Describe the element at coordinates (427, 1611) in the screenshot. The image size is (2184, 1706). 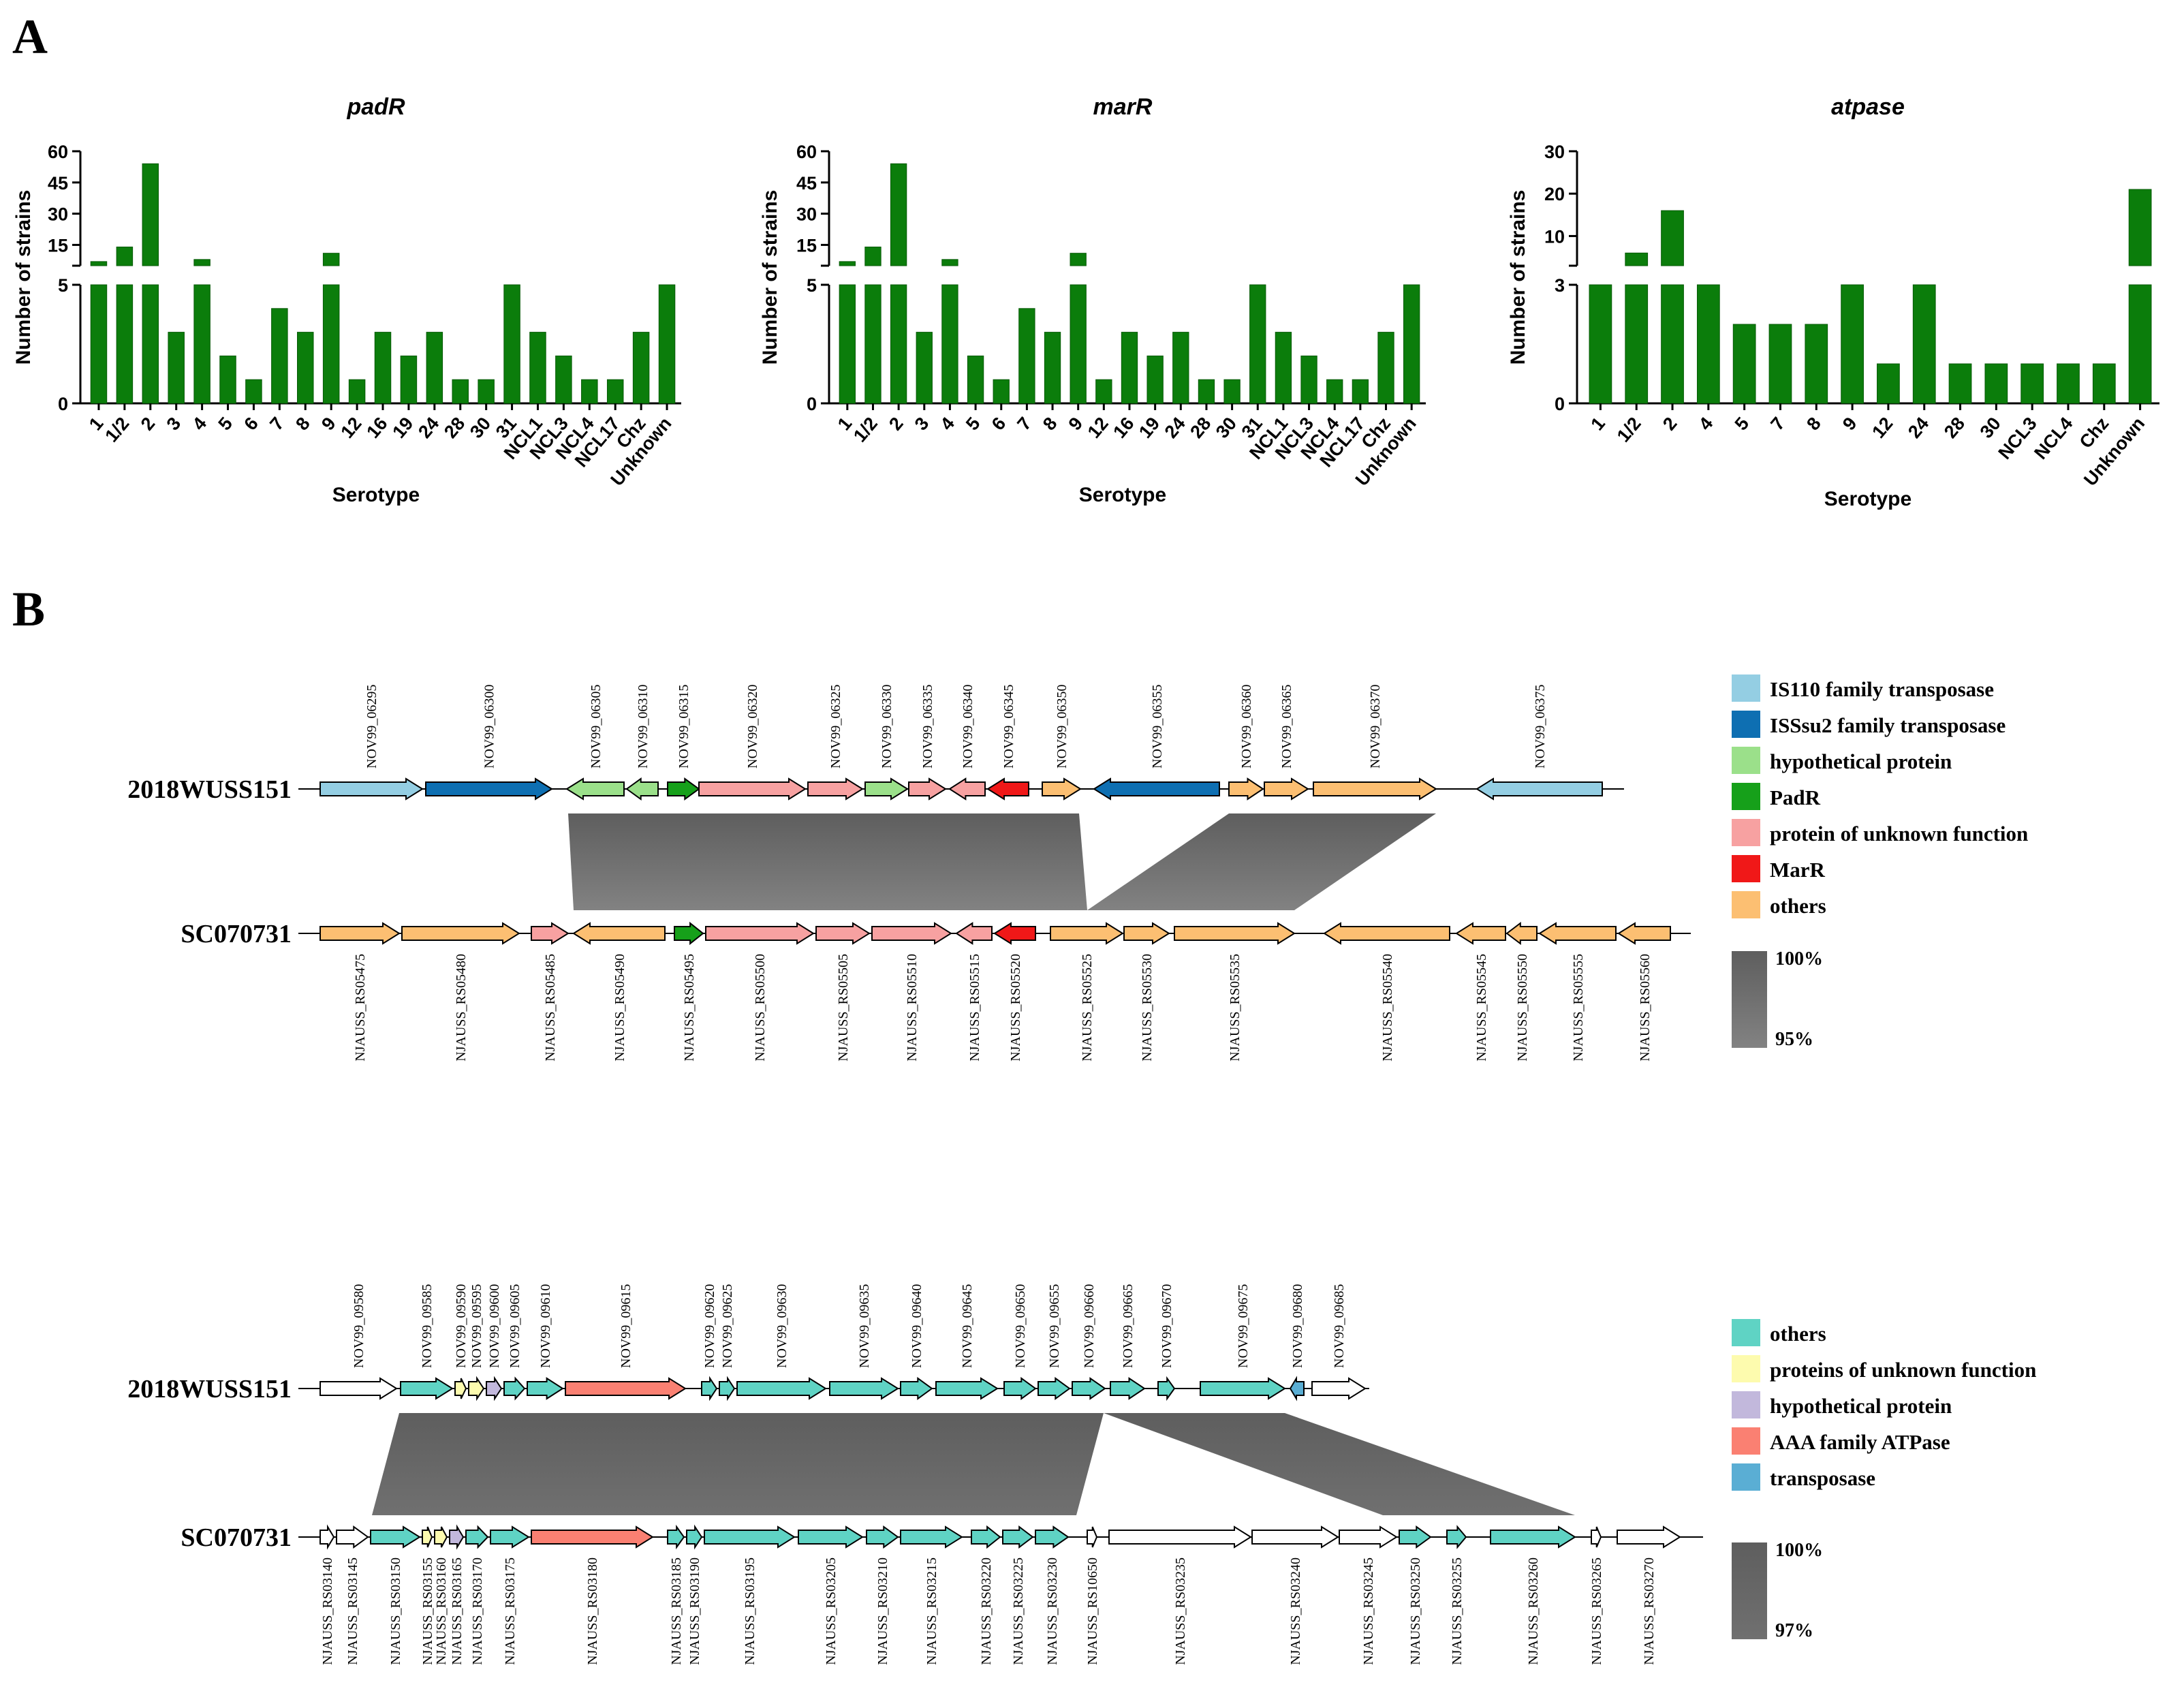
I see `gene-label: NJAUSS_RS03155` at that location.